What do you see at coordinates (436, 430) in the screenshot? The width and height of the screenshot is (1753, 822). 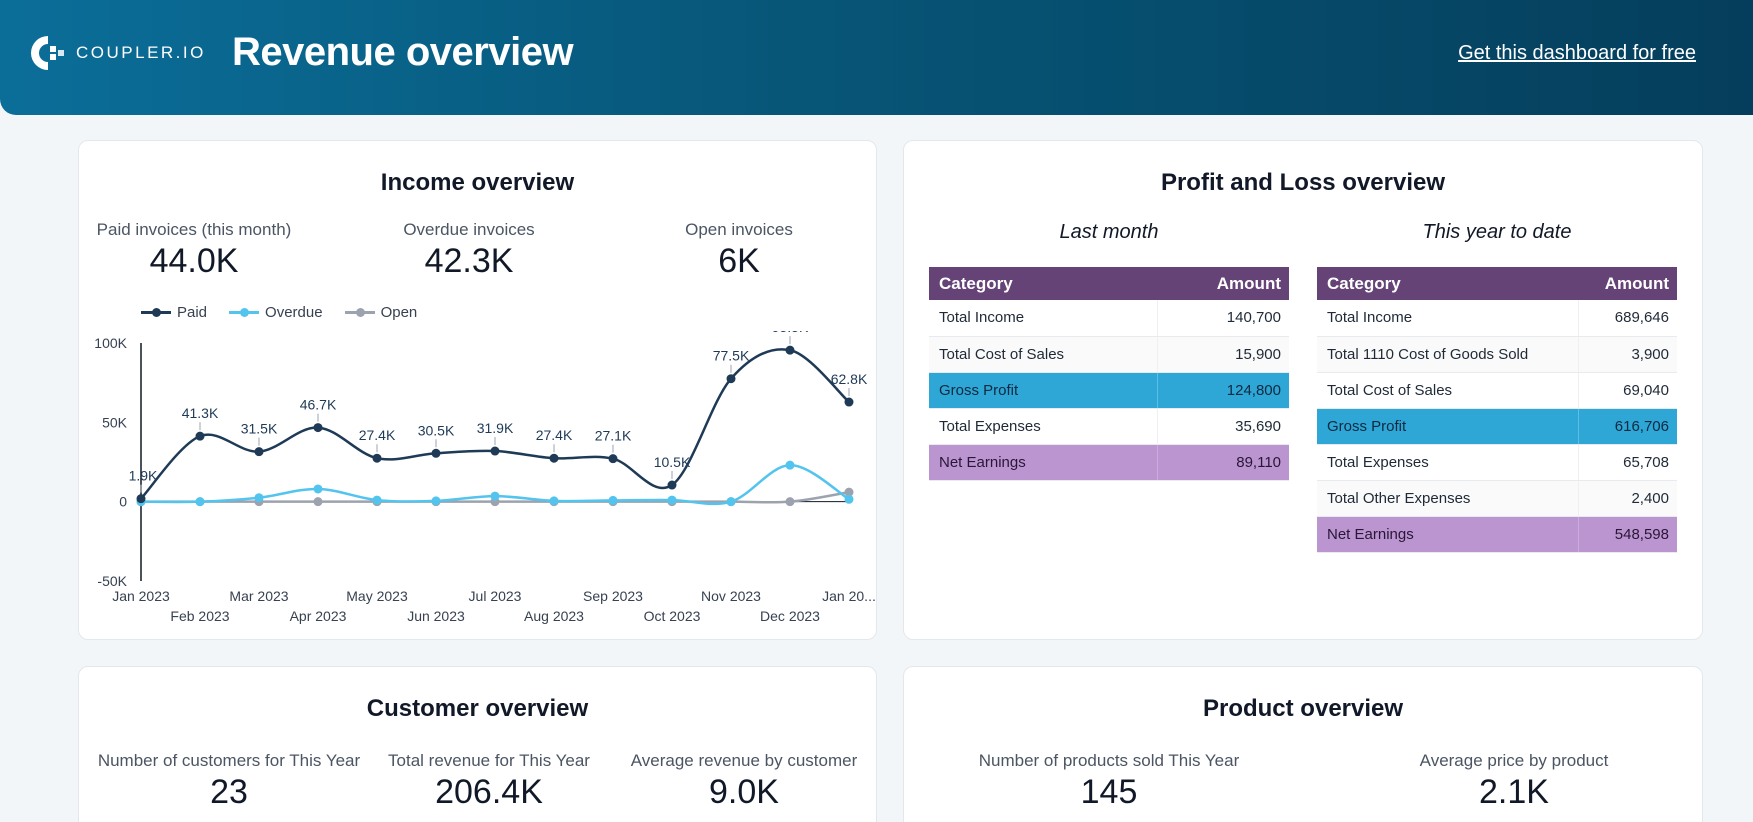 I see `data-label-paid: 30.5K` at bounding box center [436, 430].